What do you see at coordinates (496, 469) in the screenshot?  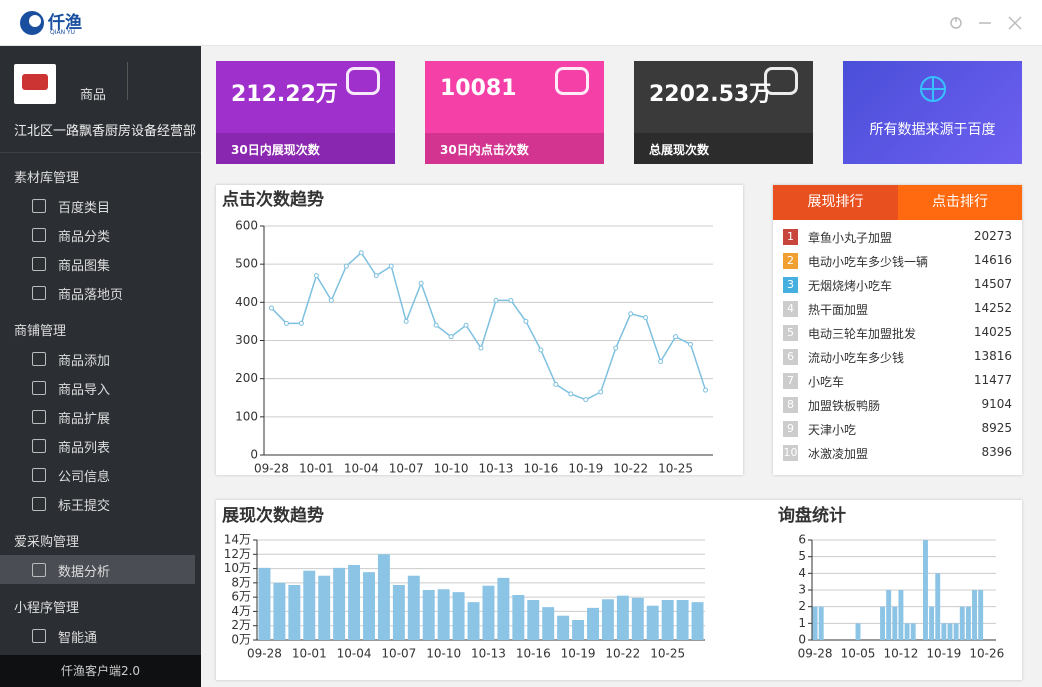 I see `x-tick-label: 10-13` at bounding box center [496, 469].